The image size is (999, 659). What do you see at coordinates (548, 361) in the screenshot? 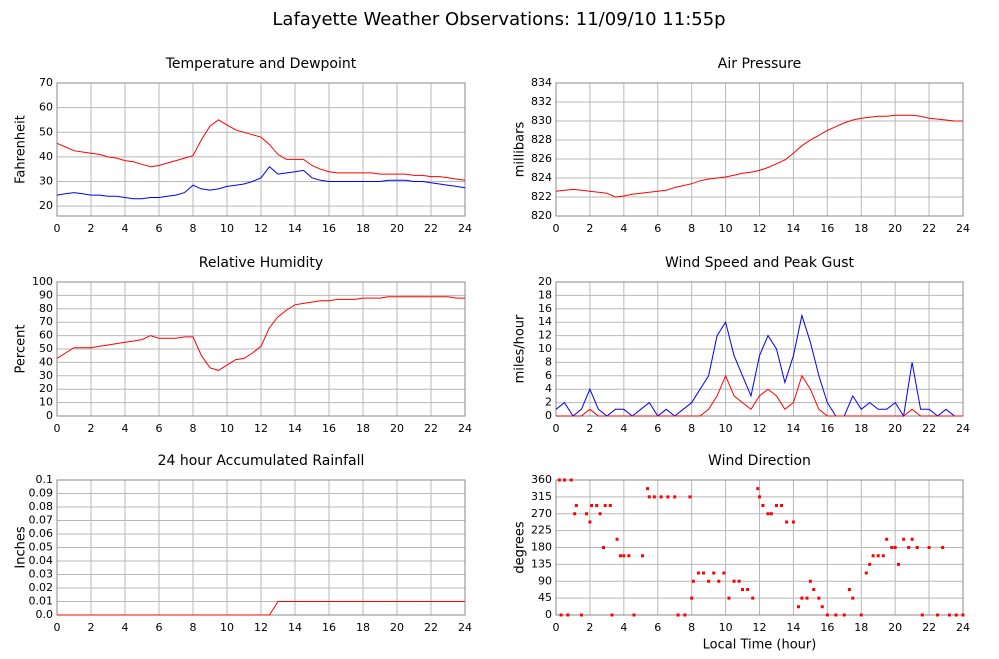
I see `y-tick-label: 8` at bounding box center [548, 361].